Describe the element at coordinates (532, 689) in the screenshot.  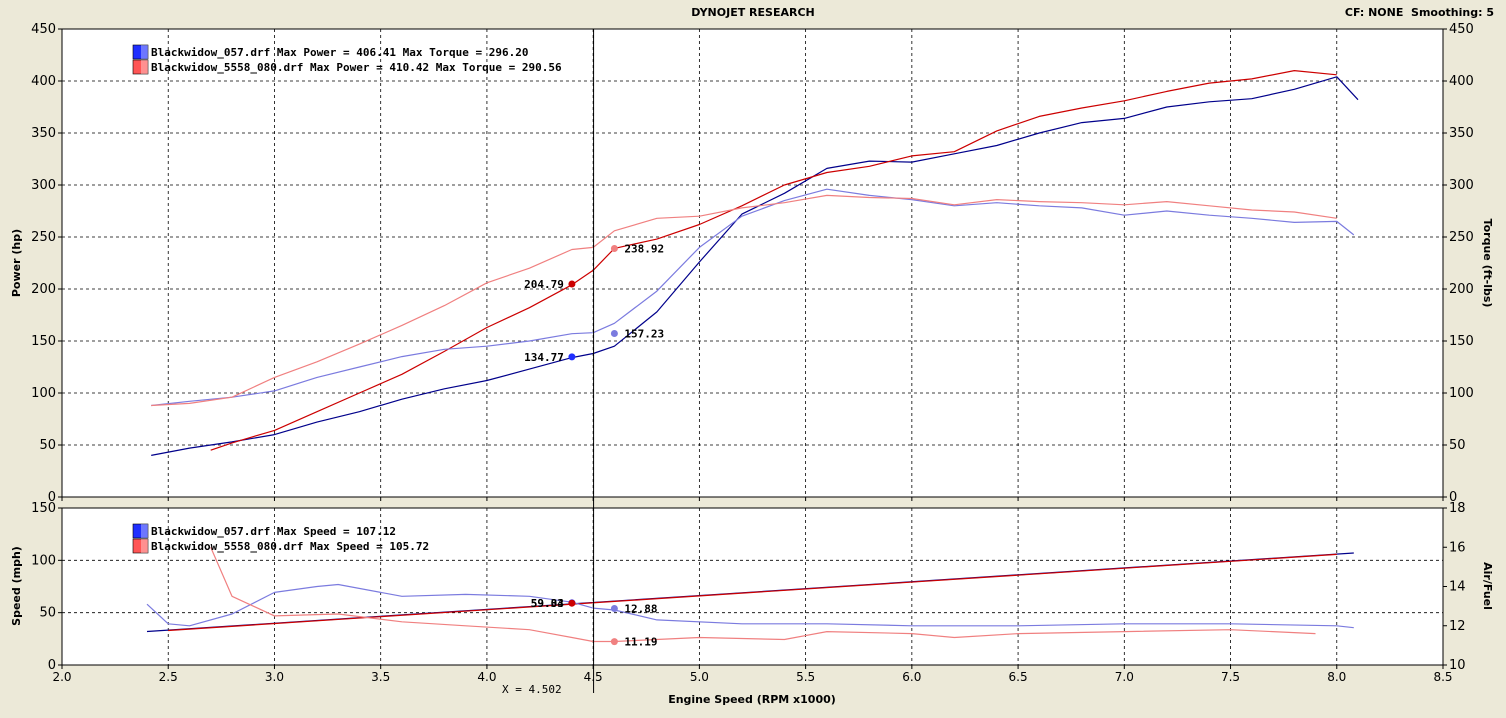
I see `cursor-readout: X = 4.502` at that location.